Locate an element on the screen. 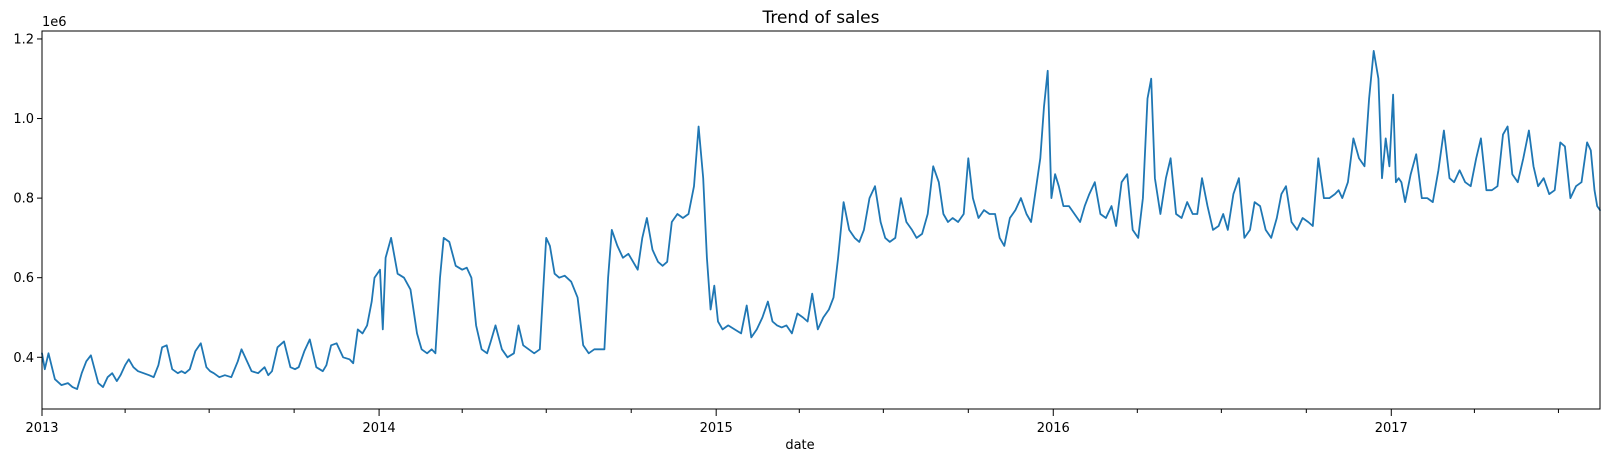 This screenshot has width=1601, height=471. y-tick-label: 0.6 is located at coordinates (23, 278).